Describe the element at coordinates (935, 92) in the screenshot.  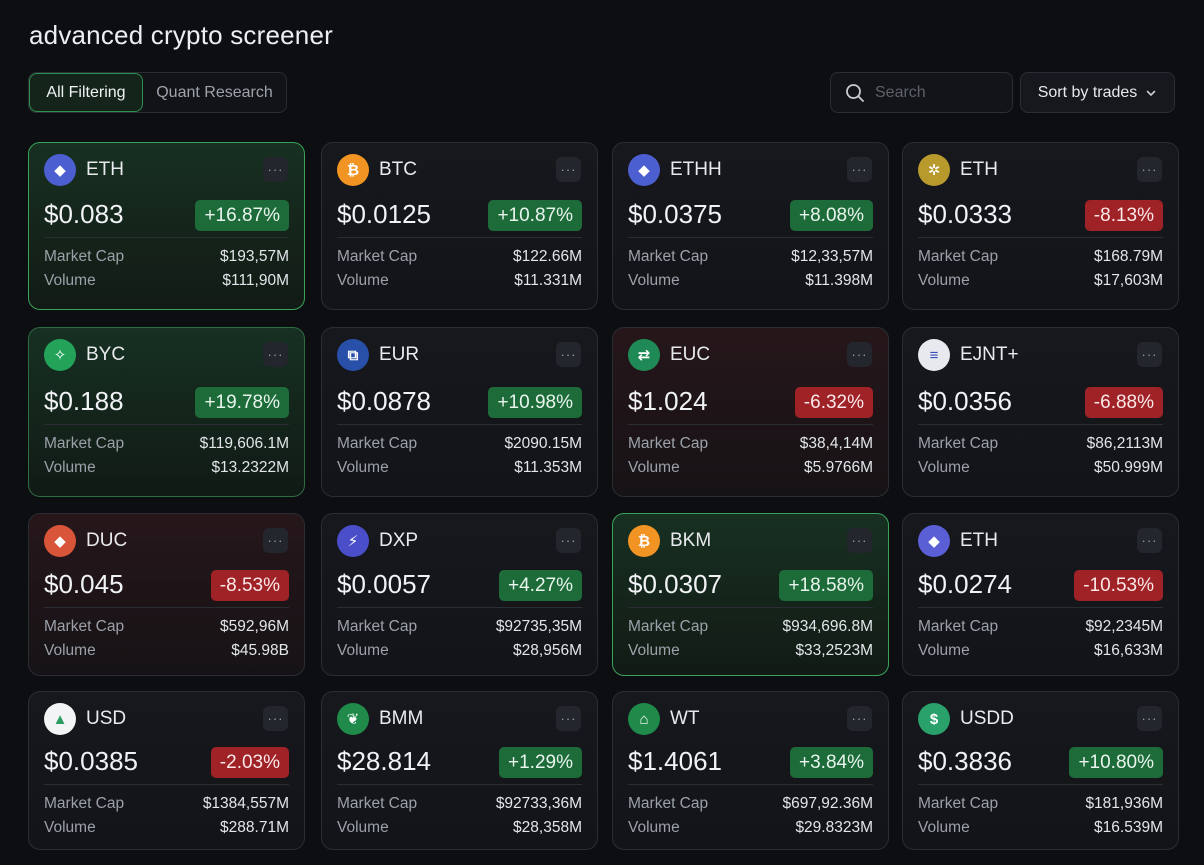
I see `search-input` at that location.